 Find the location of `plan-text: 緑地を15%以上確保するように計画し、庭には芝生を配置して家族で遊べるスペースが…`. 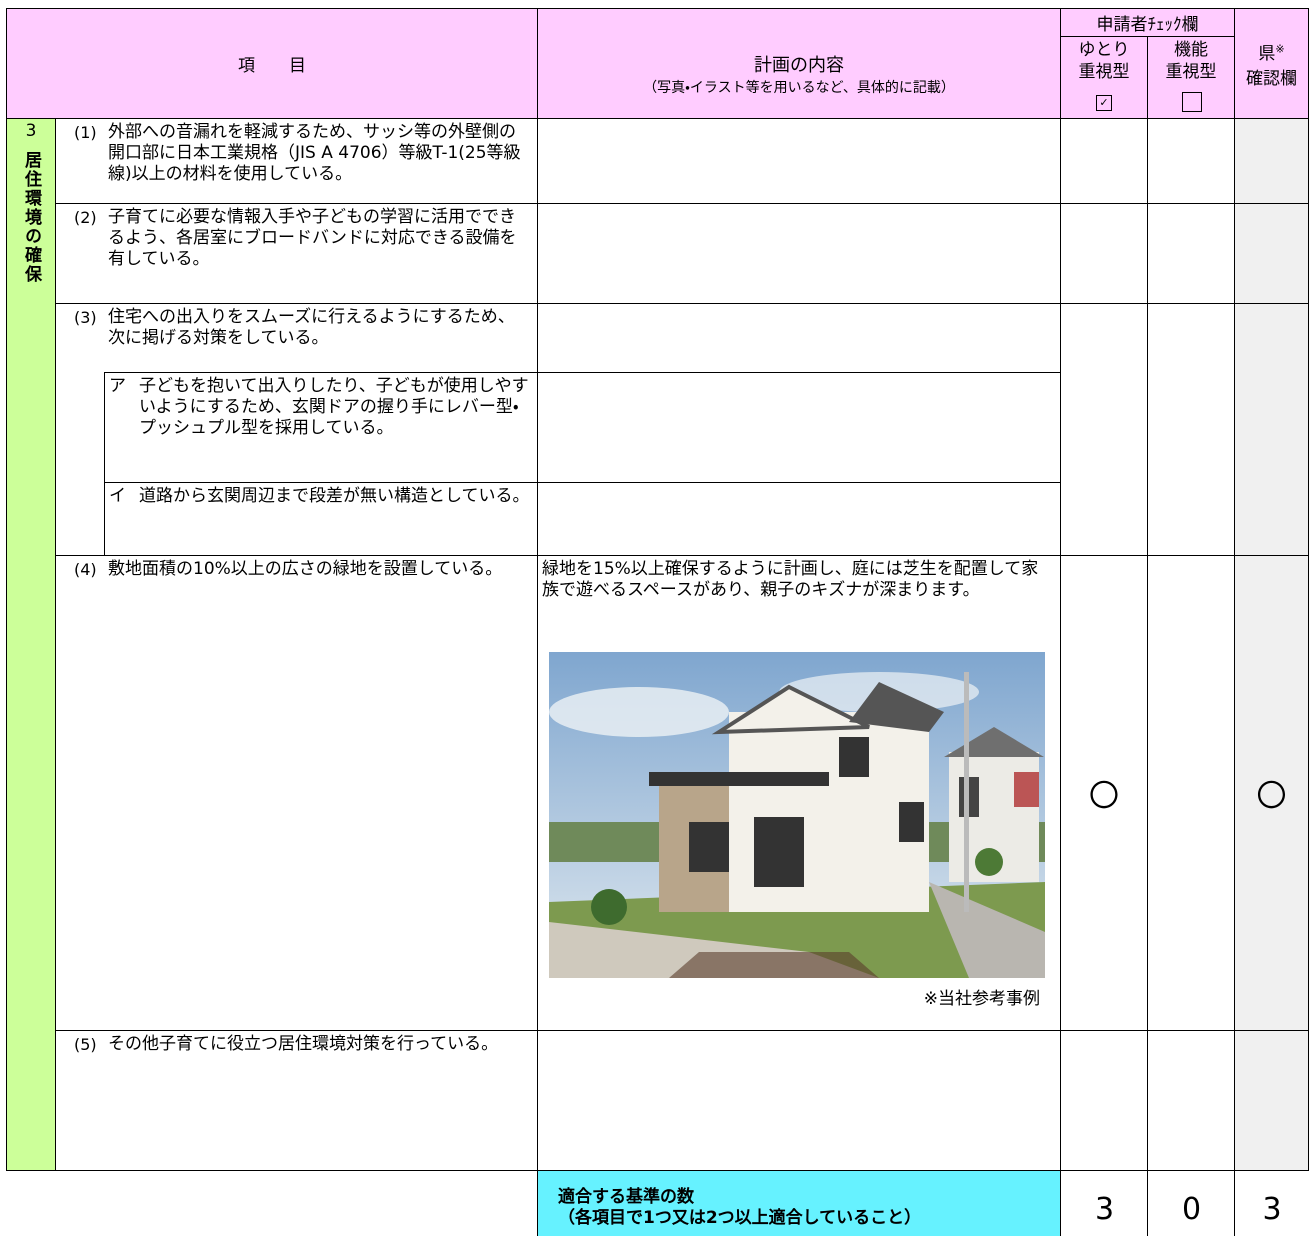

plan-text: 緑地を15%以上確保するように計画し、庭には芝生を配置して家族で遊べるスペースが… is located at coordinates (790, 579).